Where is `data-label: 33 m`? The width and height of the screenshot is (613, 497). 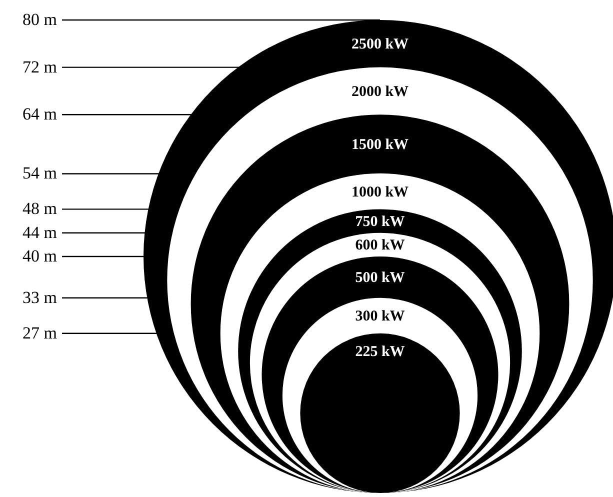 data-label: 33 m is located at coordinates (39, 297).